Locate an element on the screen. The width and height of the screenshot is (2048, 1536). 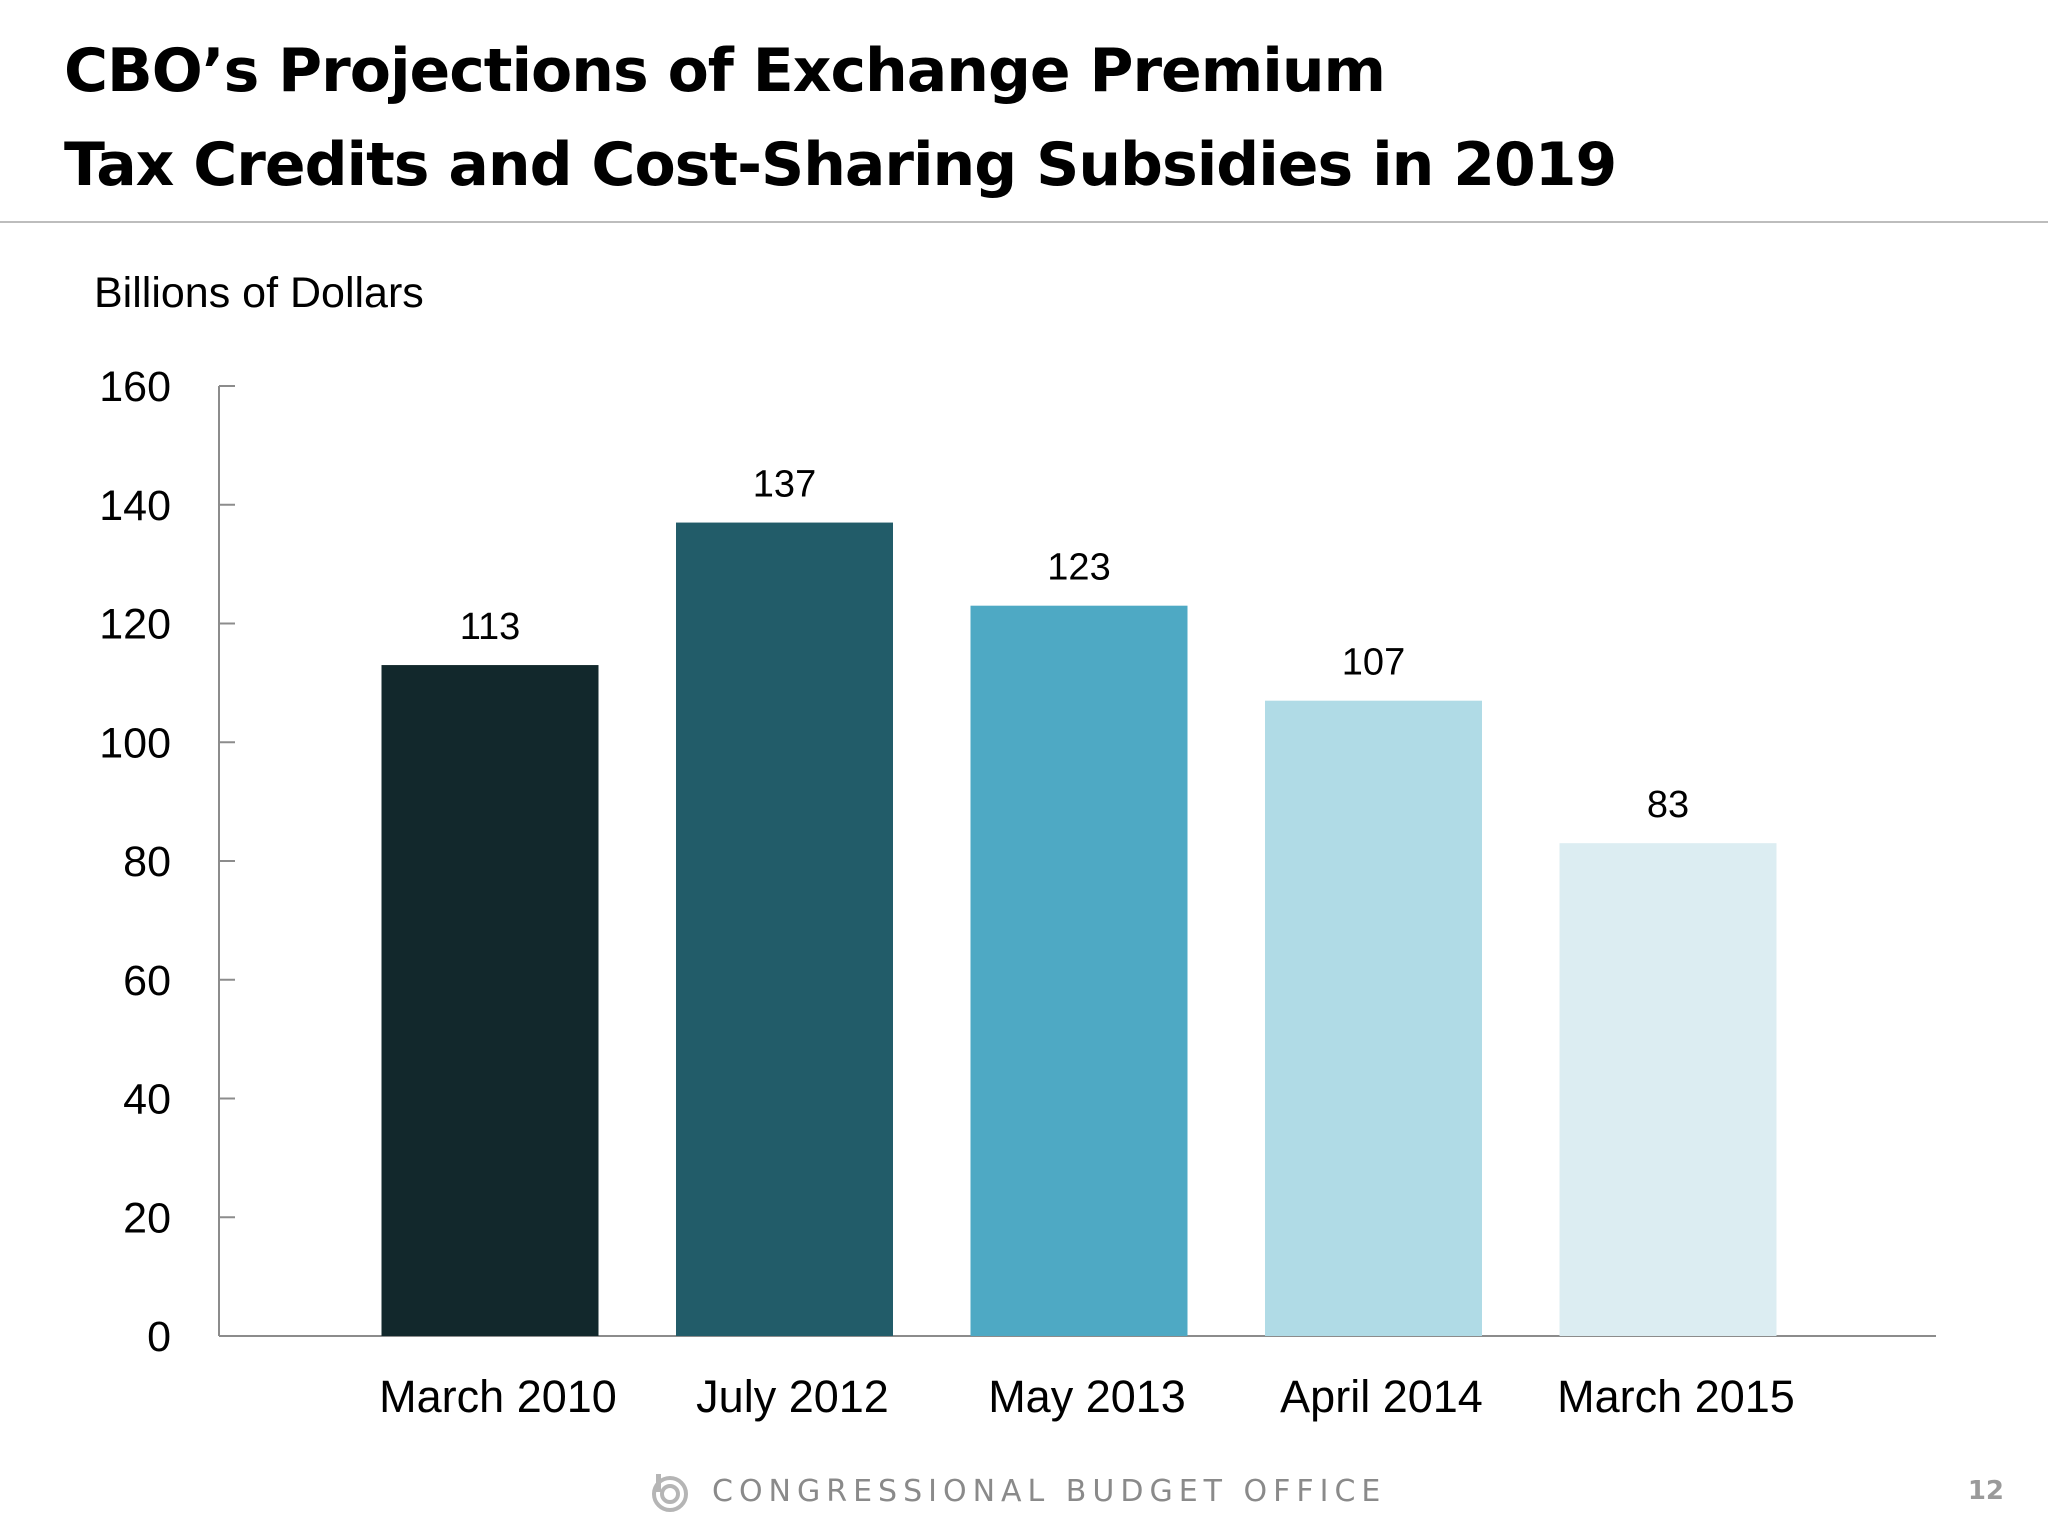
cbo-logo-icon is located at coordinates (670, 1493).